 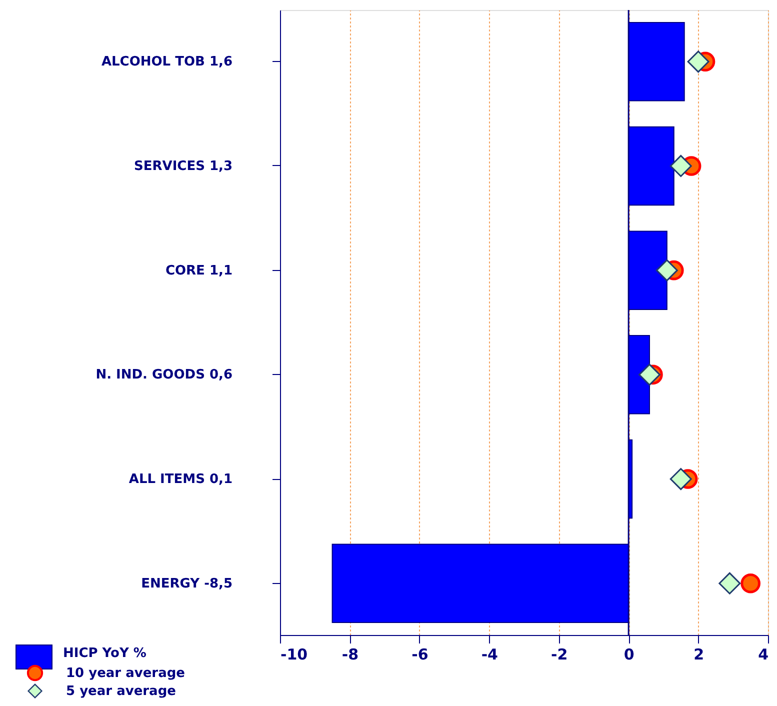 I want to click on y-tick-label: CORE 1,1, so click(x=198, y=270).